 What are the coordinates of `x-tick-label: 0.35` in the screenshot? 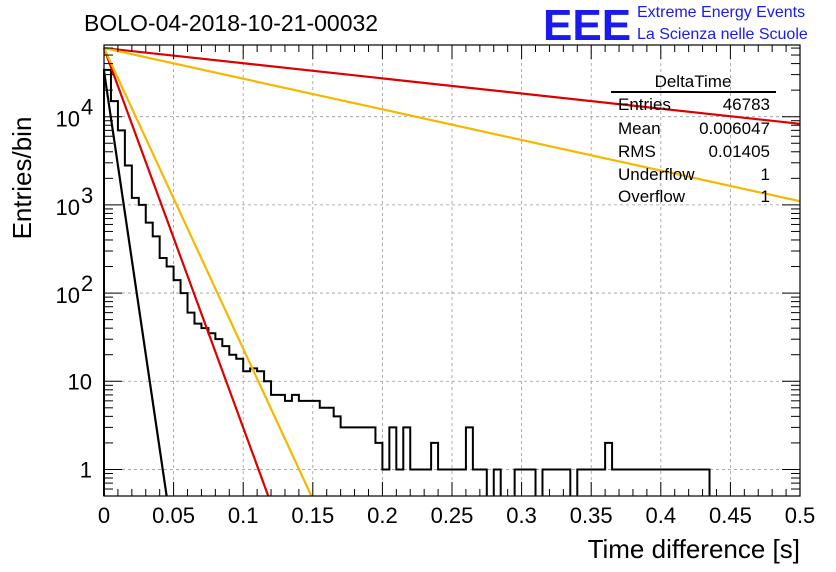 It's located at (591, 515).